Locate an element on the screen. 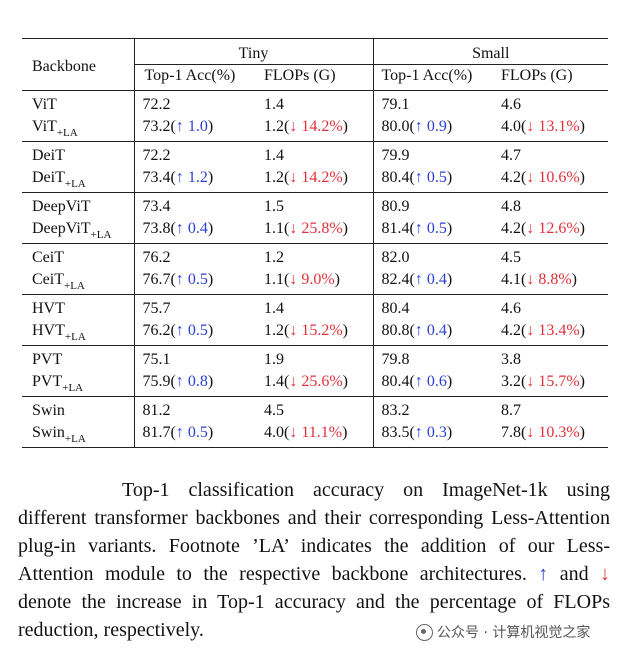 This screenshot has width=630, height=661. flops-reduction: ↓ 15.2% is located at coordinates (316, 330).